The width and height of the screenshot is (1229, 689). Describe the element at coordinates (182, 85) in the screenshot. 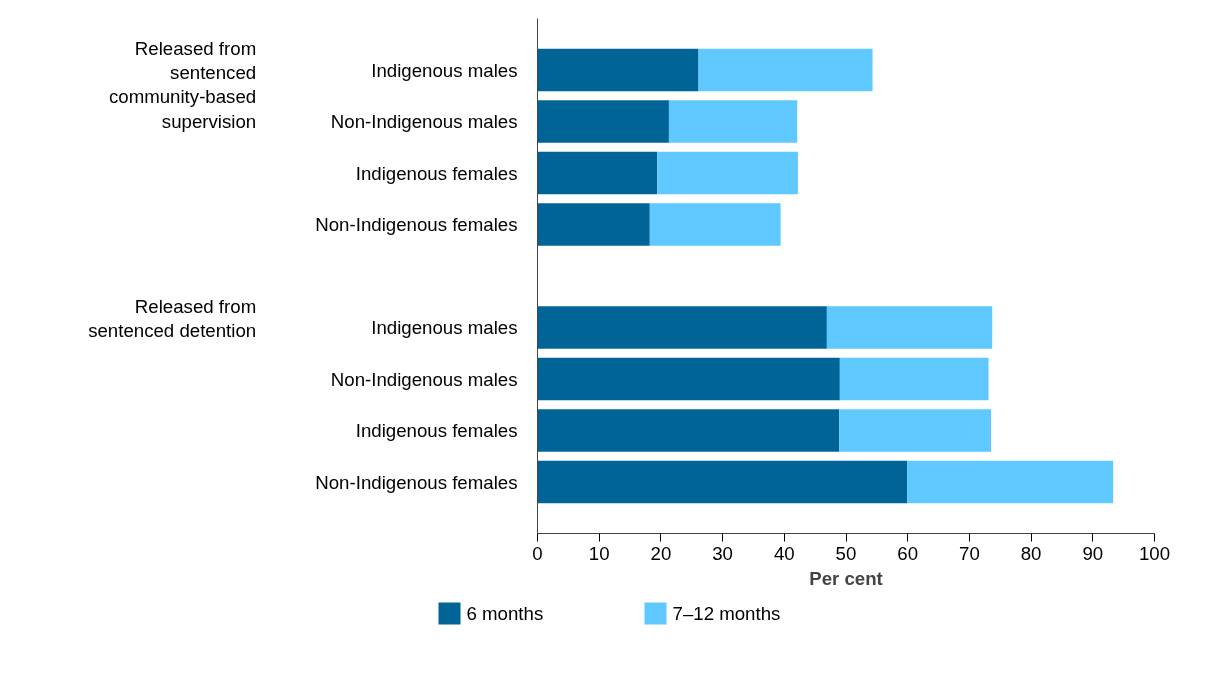

I see `text: Released from sentenced community-based supervision` at that location.